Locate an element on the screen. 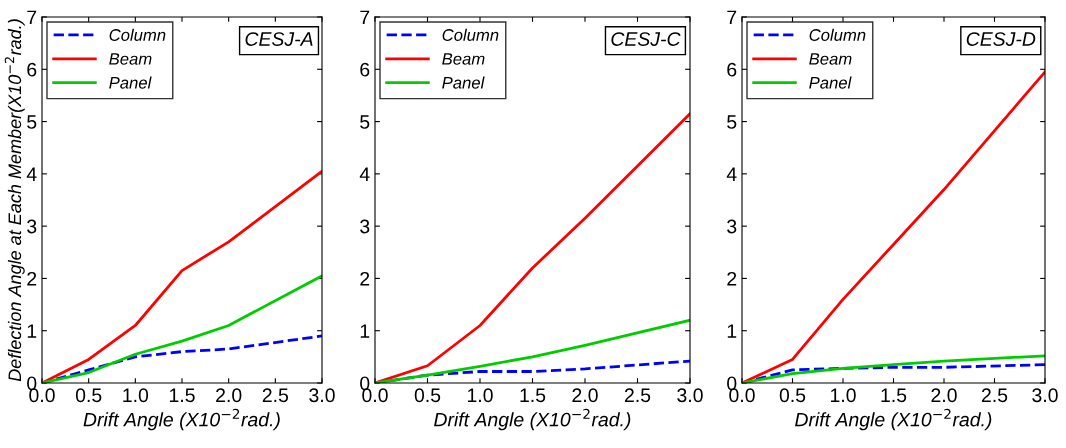  y-axis-title: Deflection Angle at Each Member(X10$^{−2}$rad.) is located at coordinates (14, 200).